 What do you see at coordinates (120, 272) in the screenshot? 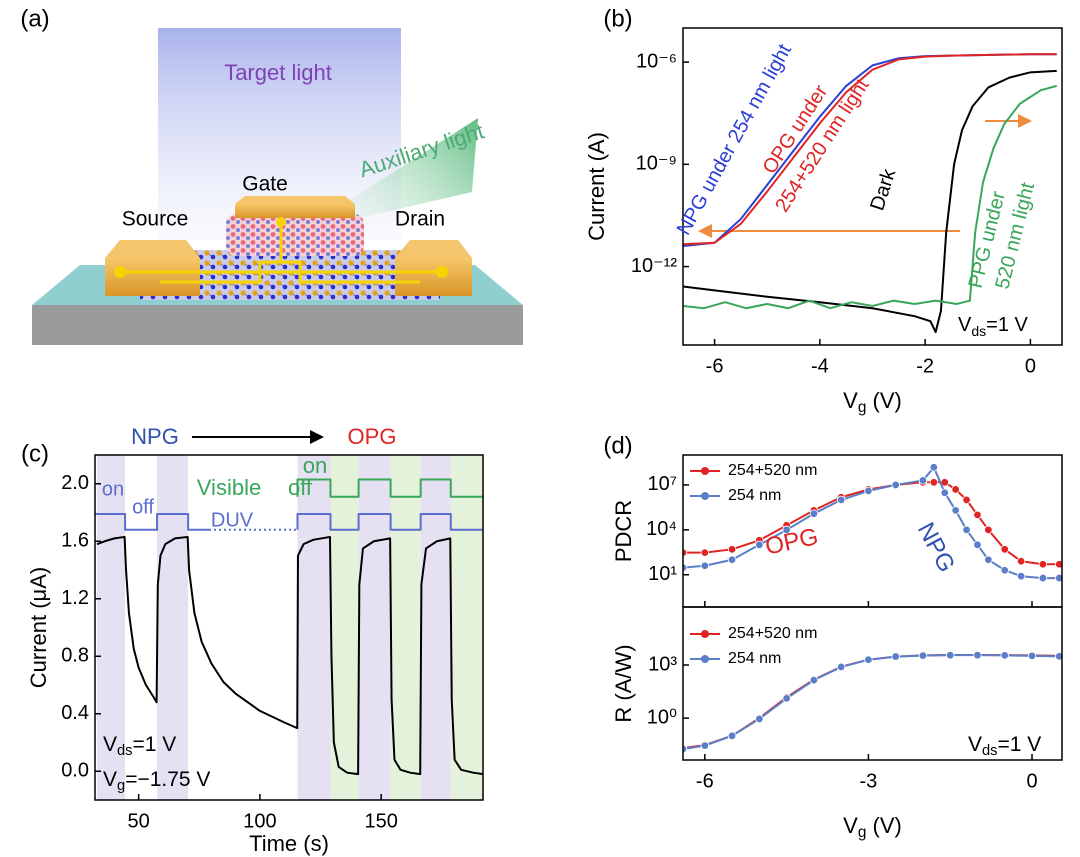
I see `contact-dot` at bounding box center [120, 272].